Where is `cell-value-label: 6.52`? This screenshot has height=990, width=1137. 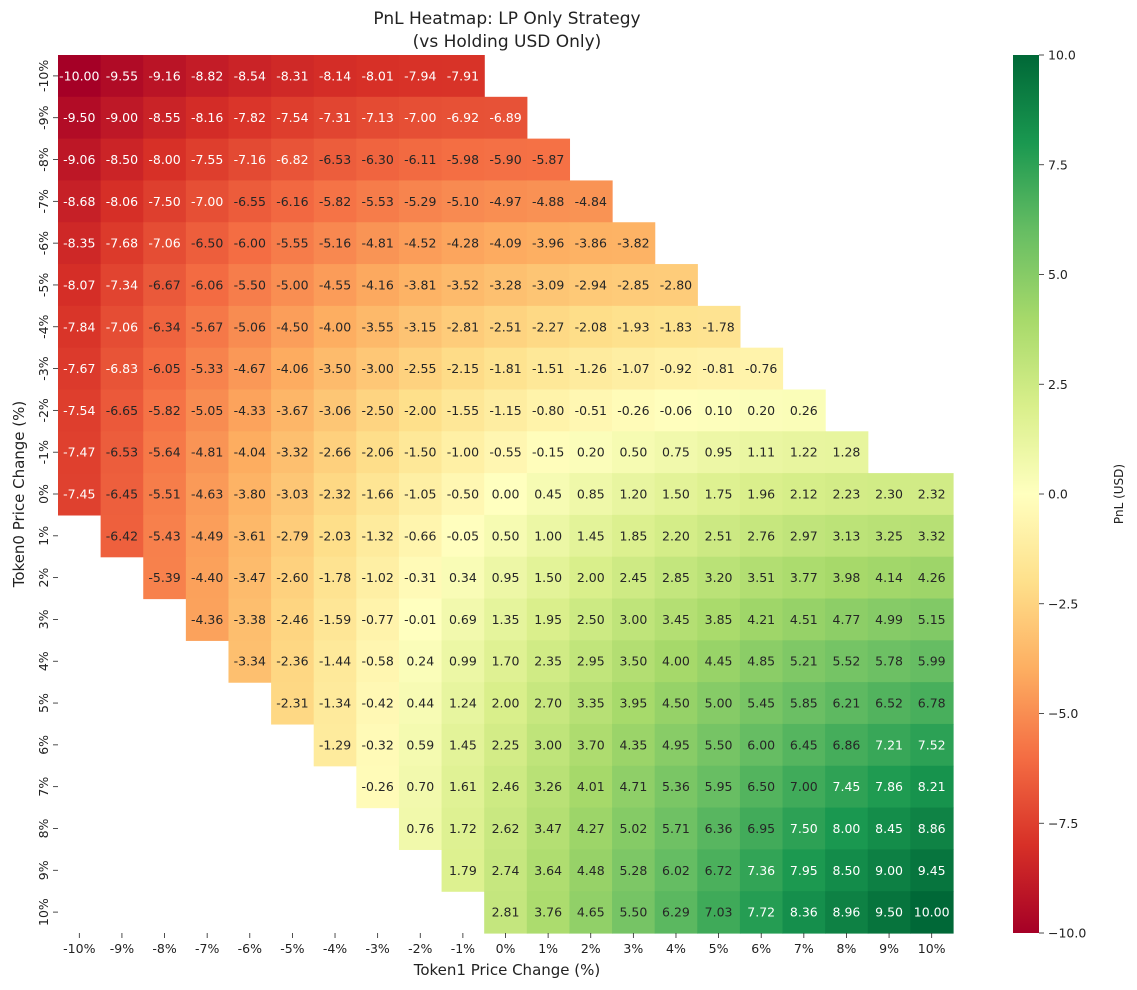 cell-value-label: 6.52 is located at coordinates (889, 703).